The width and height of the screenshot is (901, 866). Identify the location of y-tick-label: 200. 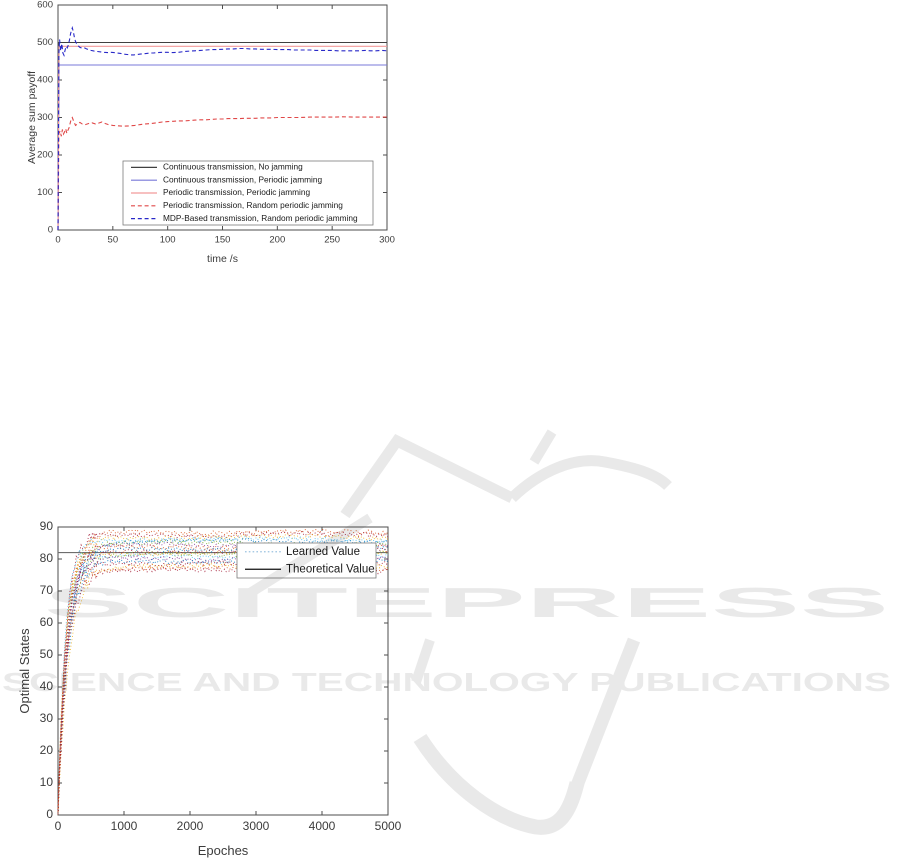
(45, 155).